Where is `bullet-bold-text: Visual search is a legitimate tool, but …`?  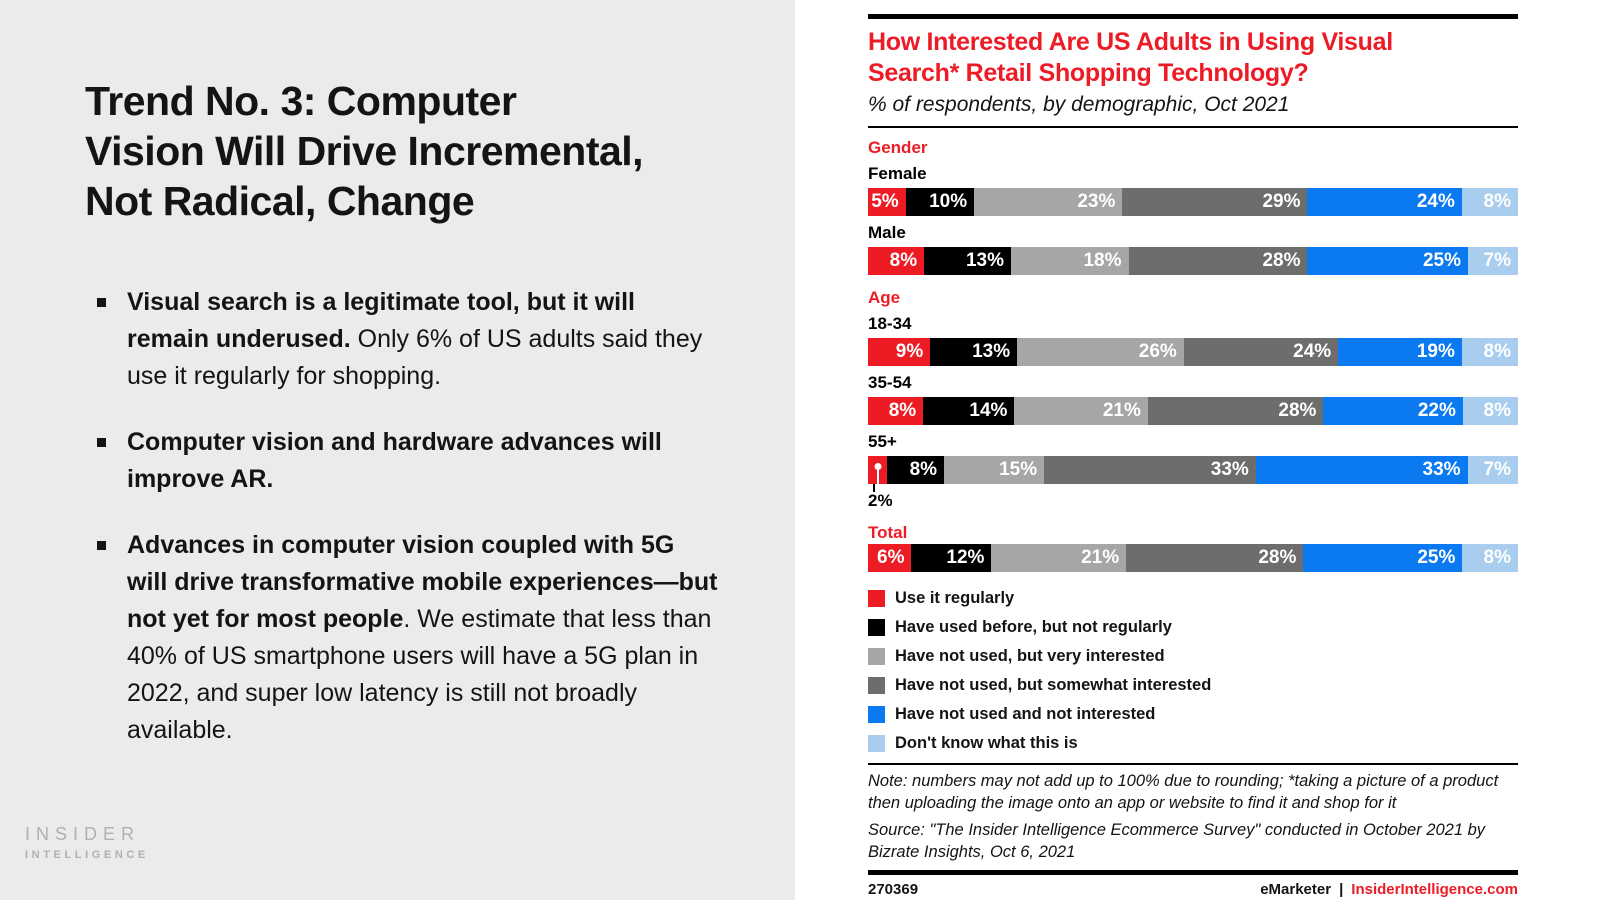 bullet-bold-text: Visual search is a legitimate tool, but … is located at coordinates (381, 320).